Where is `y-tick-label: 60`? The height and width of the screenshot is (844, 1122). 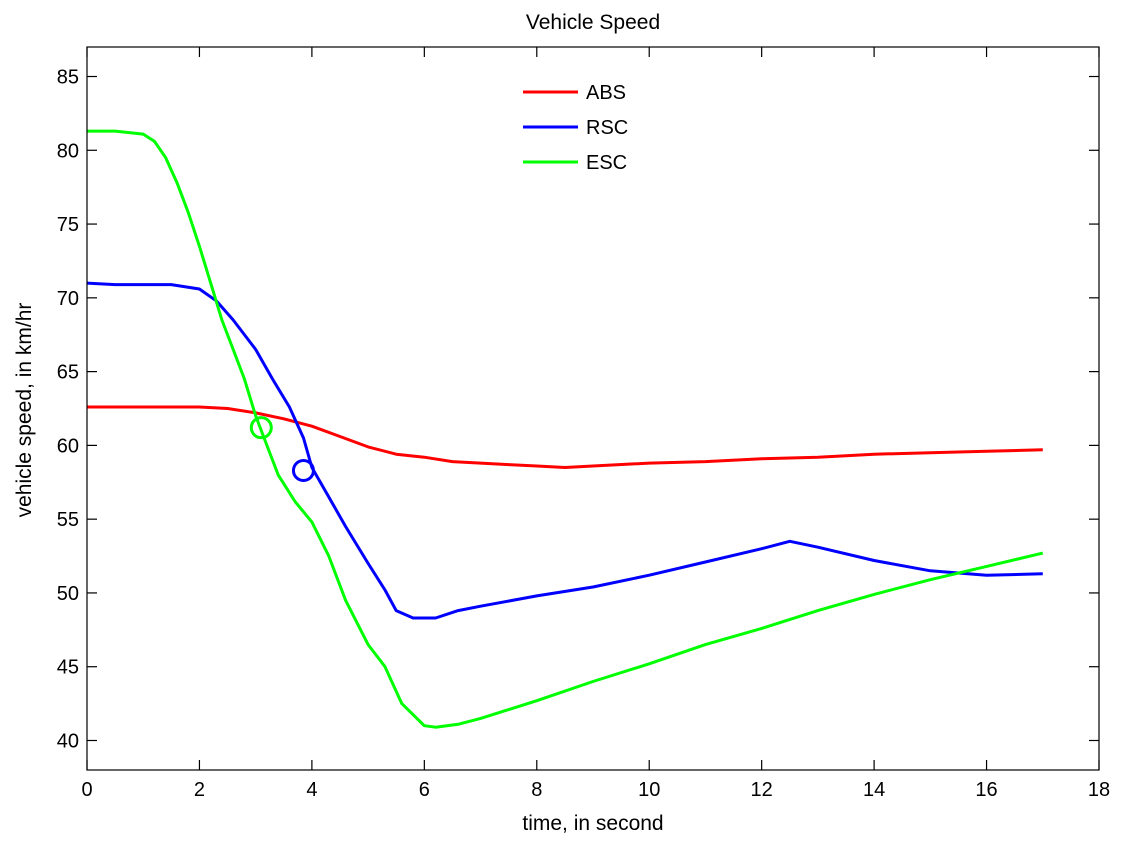
y-tick-label: 60 is located at coordinates (68, 446).